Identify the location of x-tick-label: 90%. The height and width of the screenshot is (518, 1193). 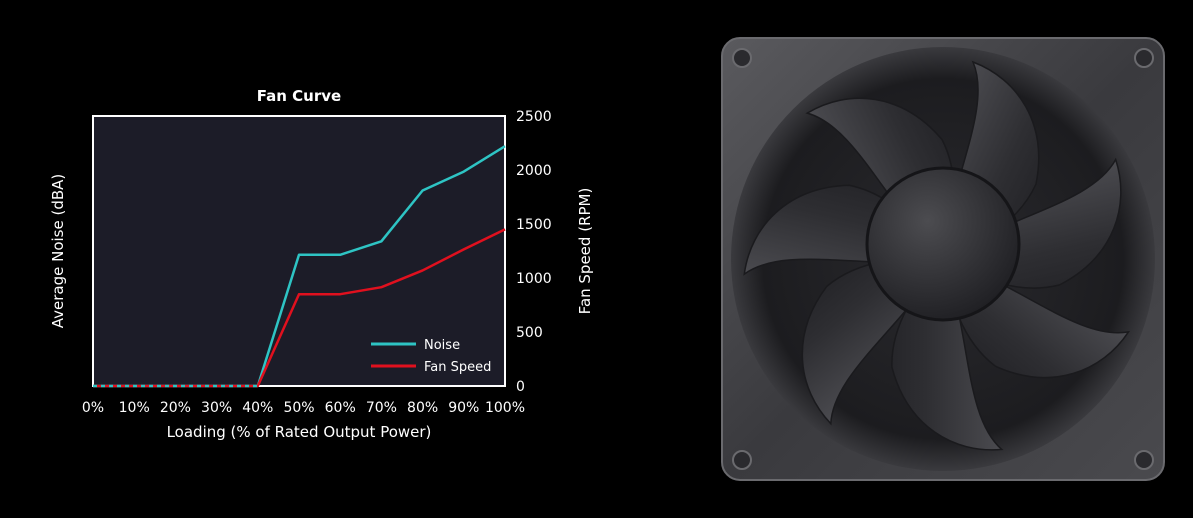
(463, 408).